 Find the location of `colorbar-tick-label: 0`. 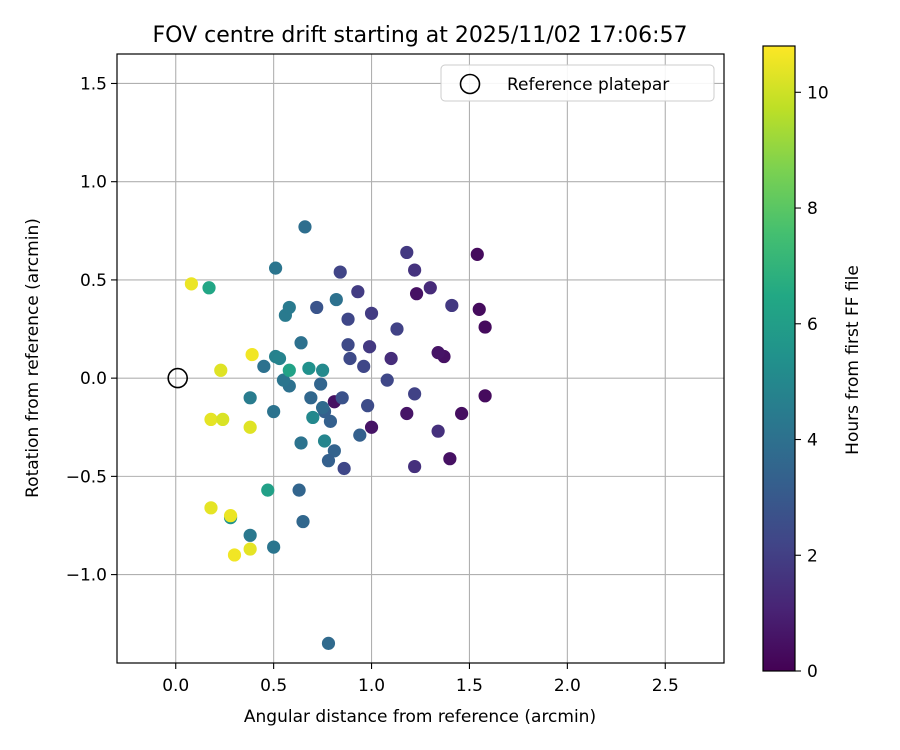

colorbar-tick-label: 0 is located at coordinates (812, 672).